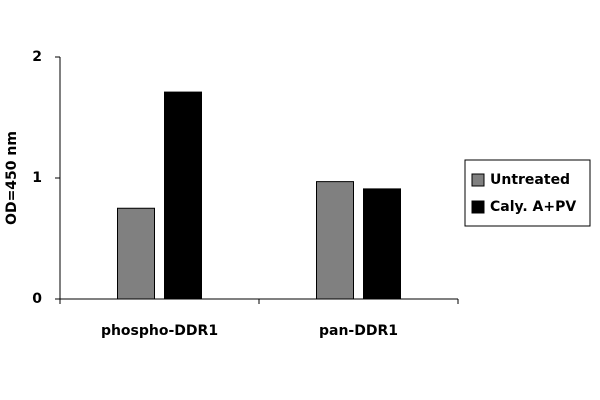 The width and height of the screenshot is (600, 400). Describe the element at coordinates (12, 178) in the screenshot. I see `y-axis-label: OD=450 nm` at that location.